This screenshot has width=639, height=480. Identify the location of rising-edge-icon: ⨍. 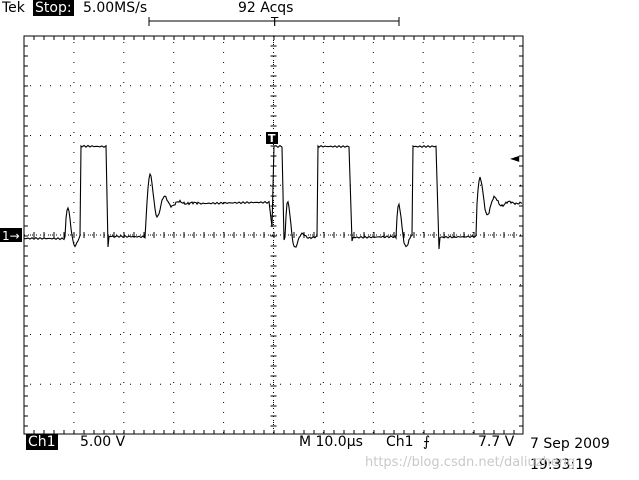
(427, 442).